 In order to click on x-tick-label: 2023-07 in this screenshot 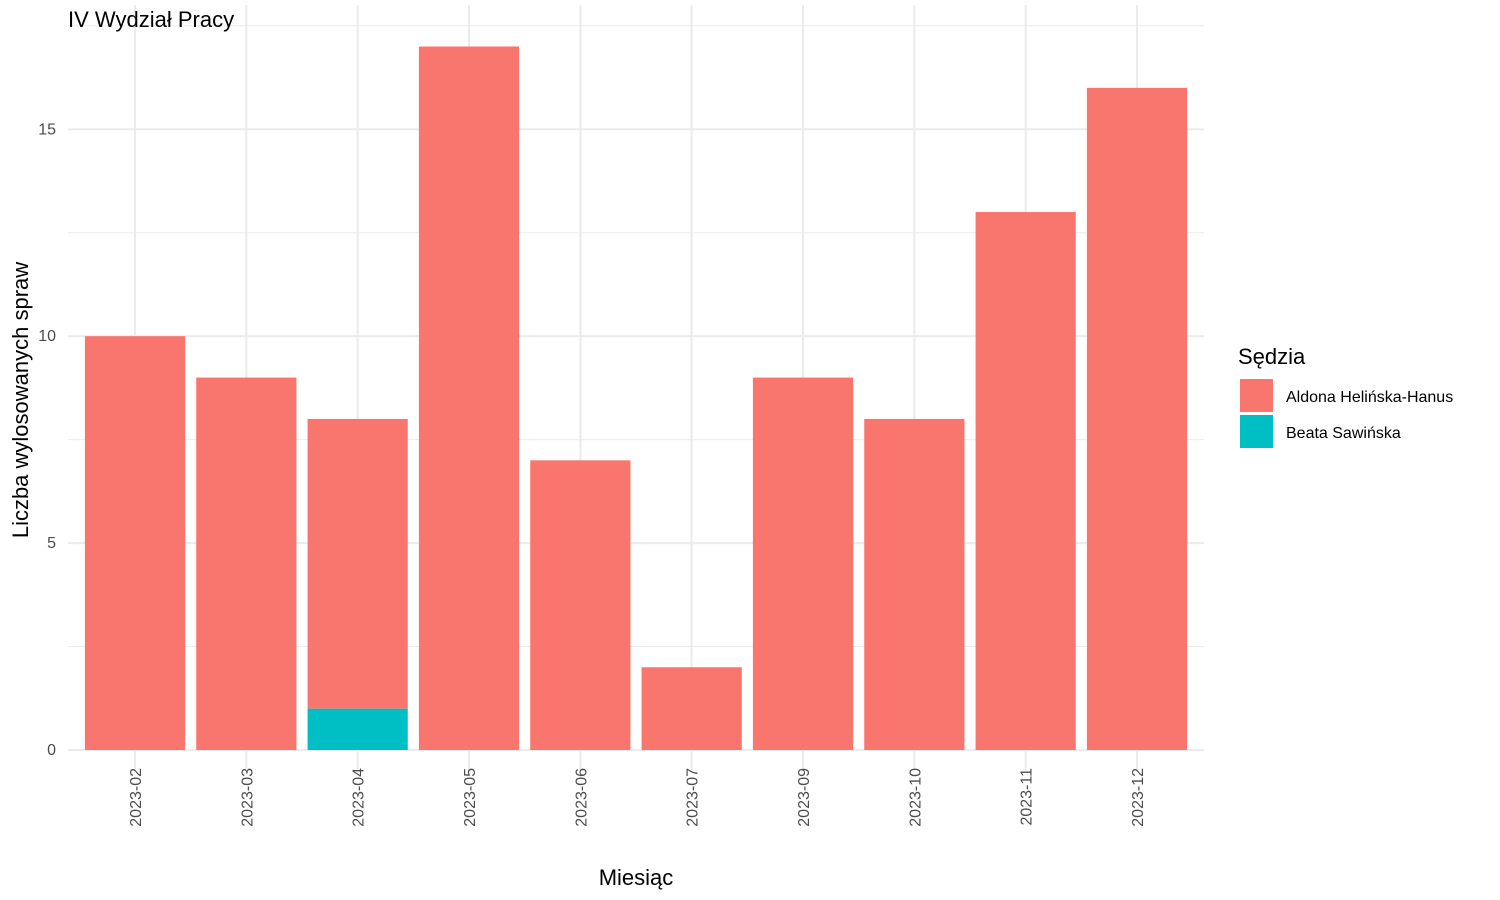, I will do `click(693, 797)`.